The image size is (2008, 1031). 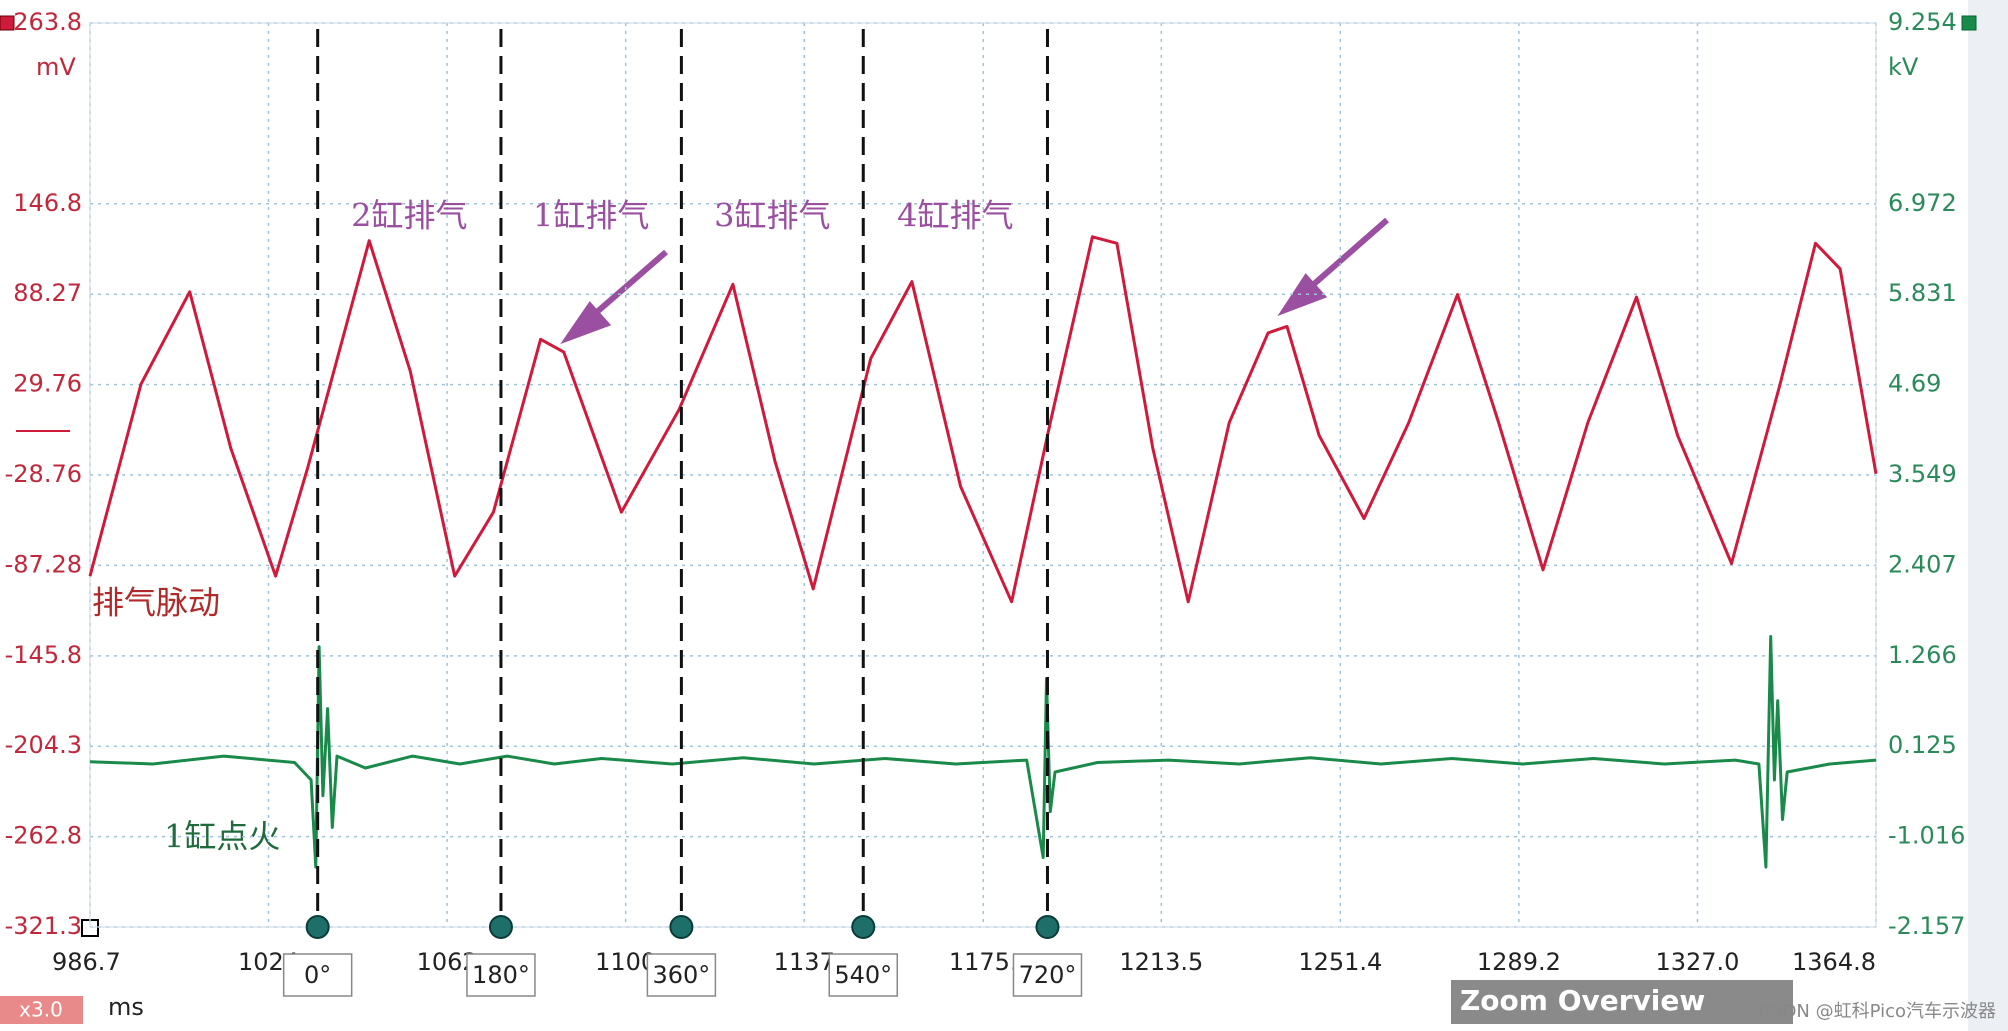 What do you see at coordinates (43, 926) in the screenshot?
I see `y-tick-label: -321.3` at bounding box center [43, 926].